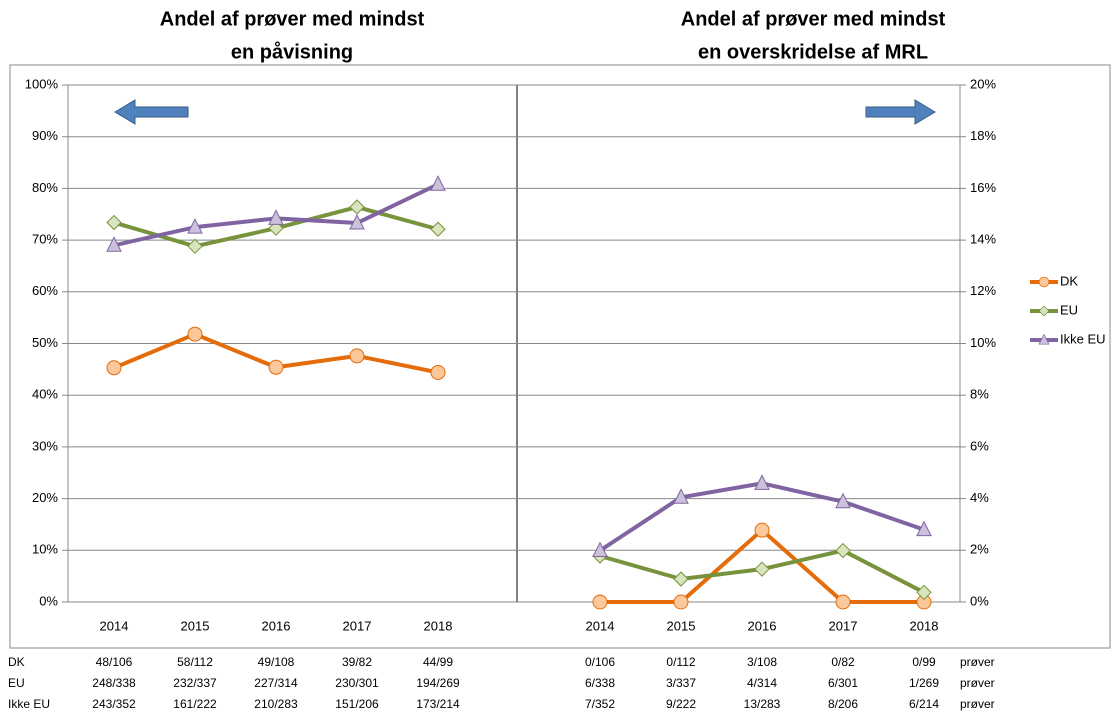 The width and height of the screenshot is (1117, 715). Describe the element at coordinates (357, 704) in the screenshot. I see `cell: 151/206` at that location.